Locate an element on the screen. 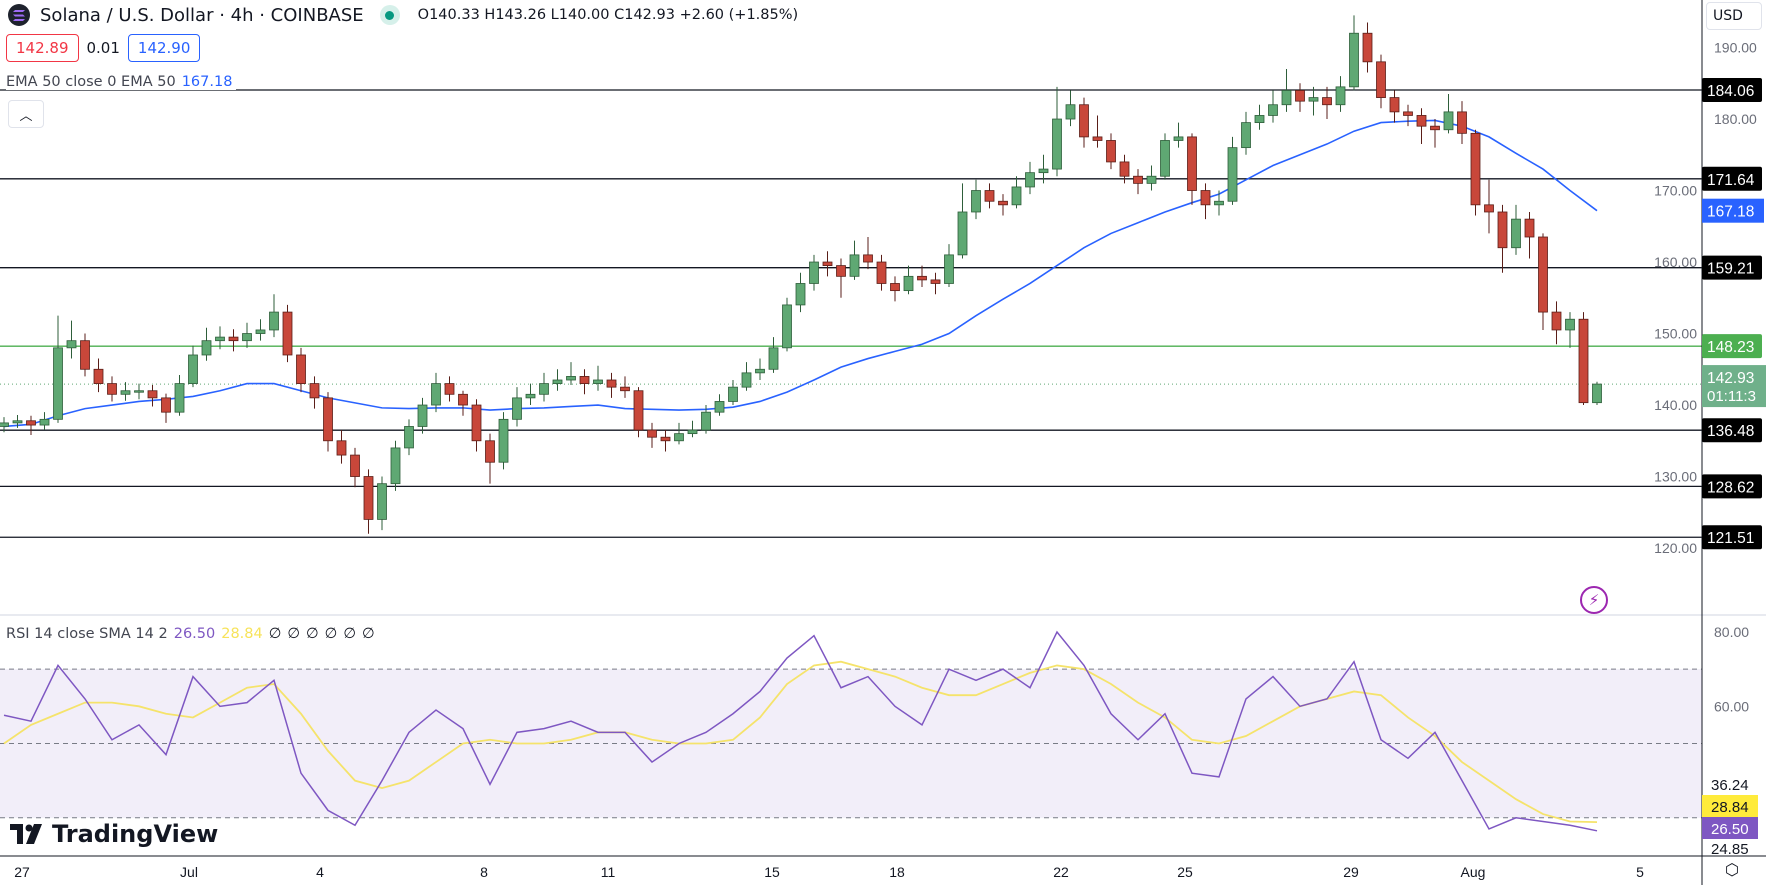 Image resolution: width=1766 pixels, height=885 pixels. tradingview-wordmark: TradingView is located at coordinates (135, 834).